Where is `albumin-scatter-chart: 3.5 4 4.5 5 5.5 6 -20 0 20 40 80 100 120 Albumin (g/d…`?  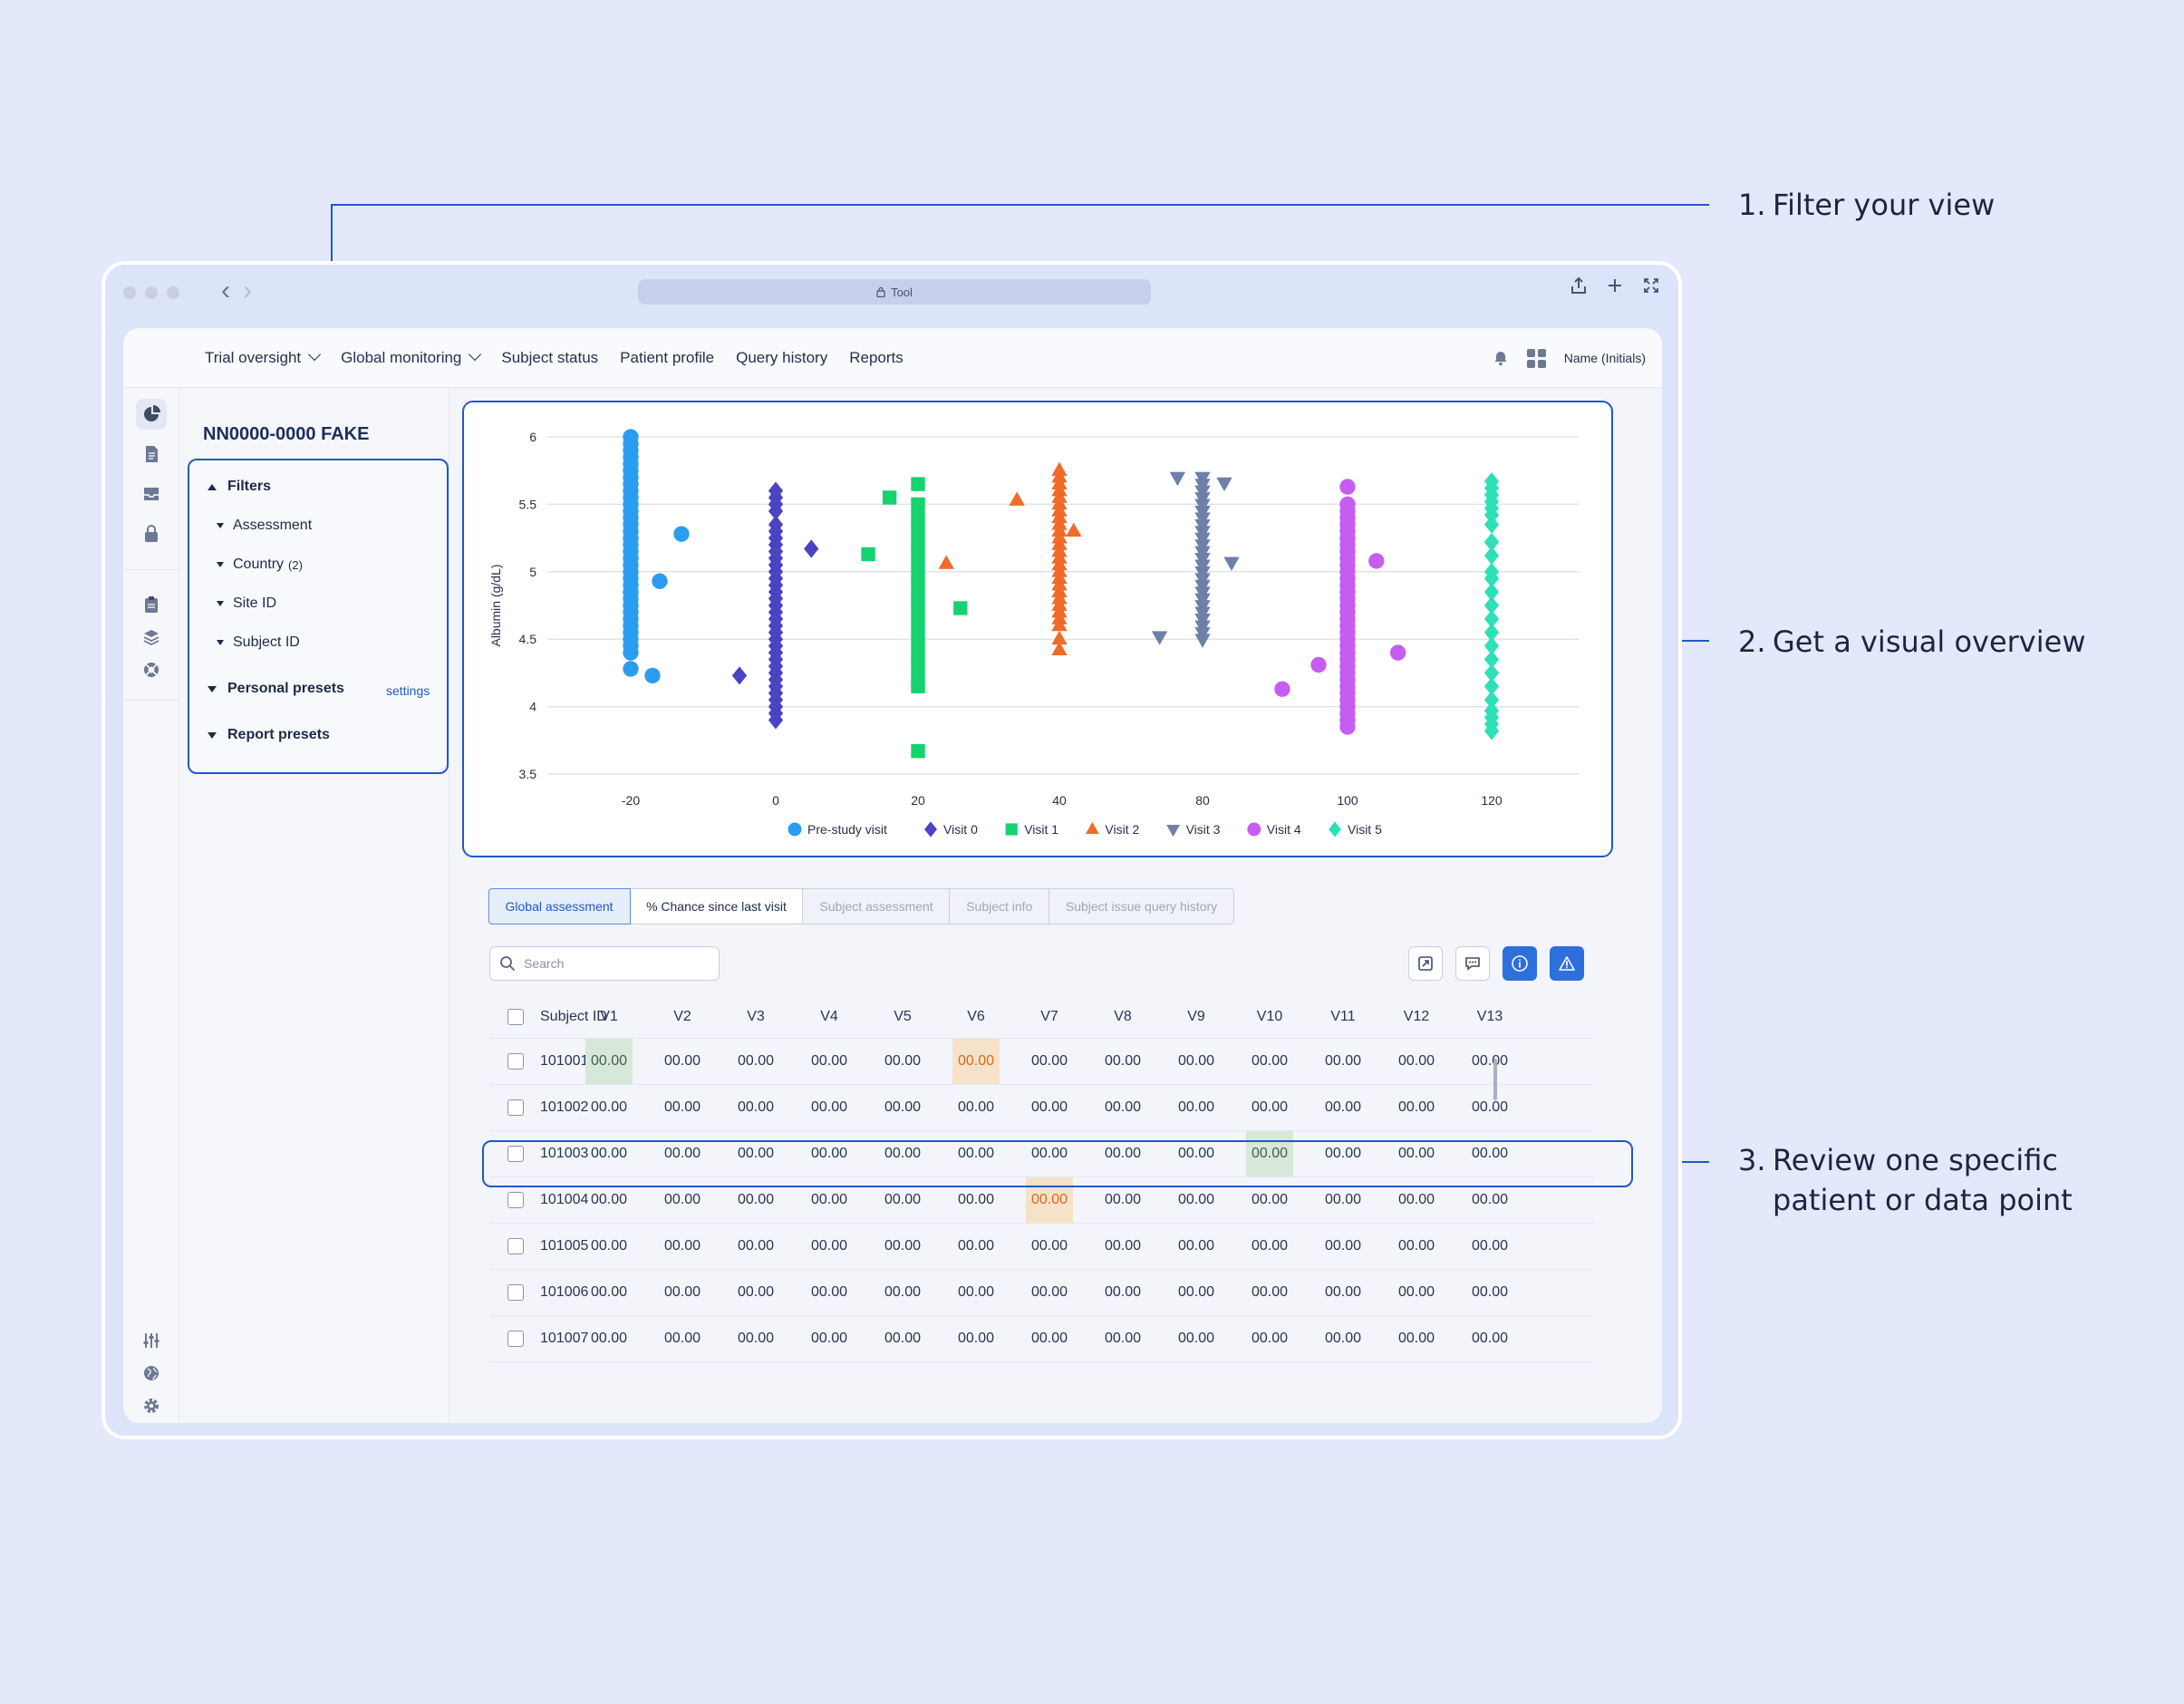
albumin-scatter-chart: 3.5 4 4.5 5 5.5 6 -20 0 20 40 80 100 120 Albumin (g/d… is located at coordinates (1040, 630).